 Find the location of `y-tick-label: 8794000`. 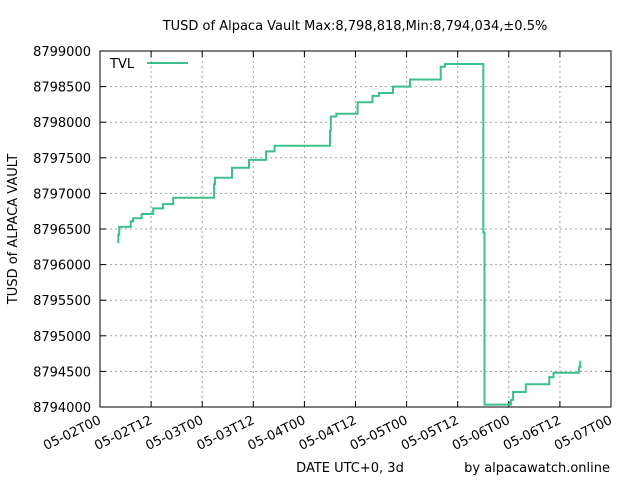

y-tick-label: 8794000 is located at coordinates (62, 408).